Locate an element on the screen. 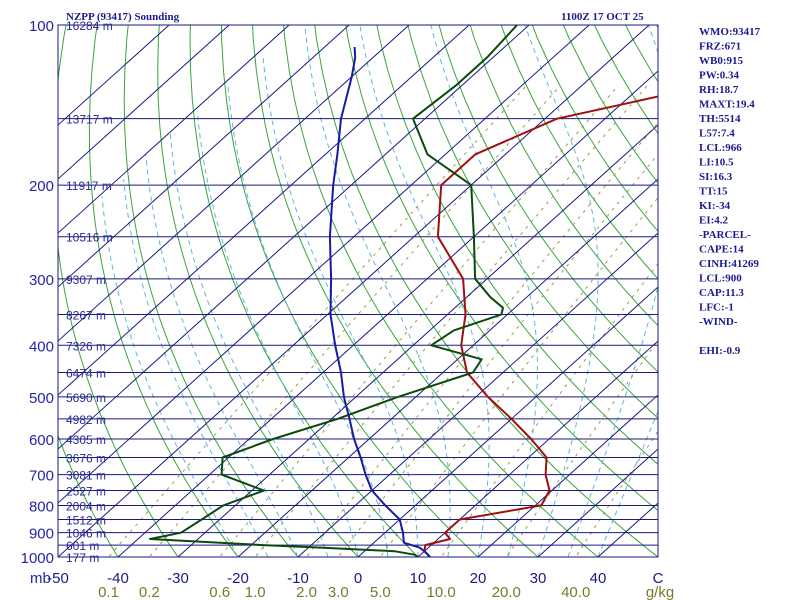  height-label: 16284 m is located at coordinates (89, 26).